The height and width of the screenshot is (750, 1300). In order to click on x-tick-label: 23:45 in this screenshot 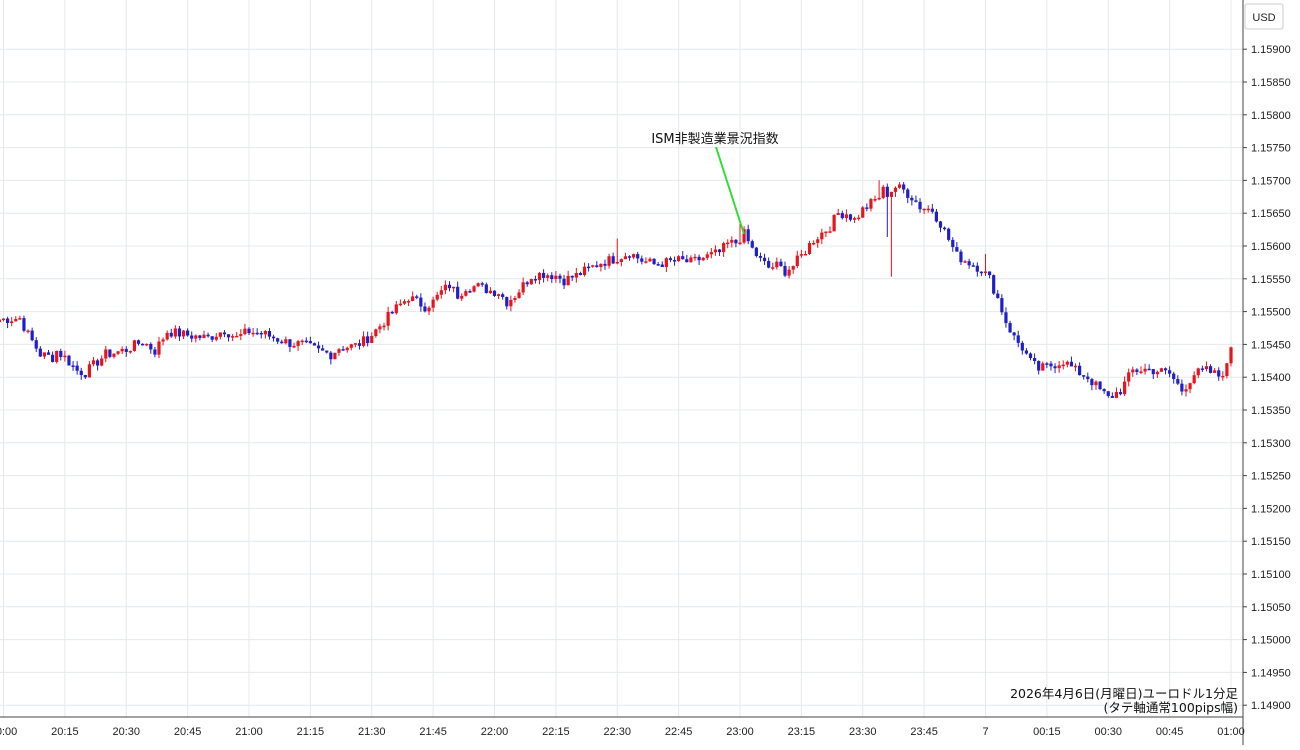, I will do `click(924, 732)`.